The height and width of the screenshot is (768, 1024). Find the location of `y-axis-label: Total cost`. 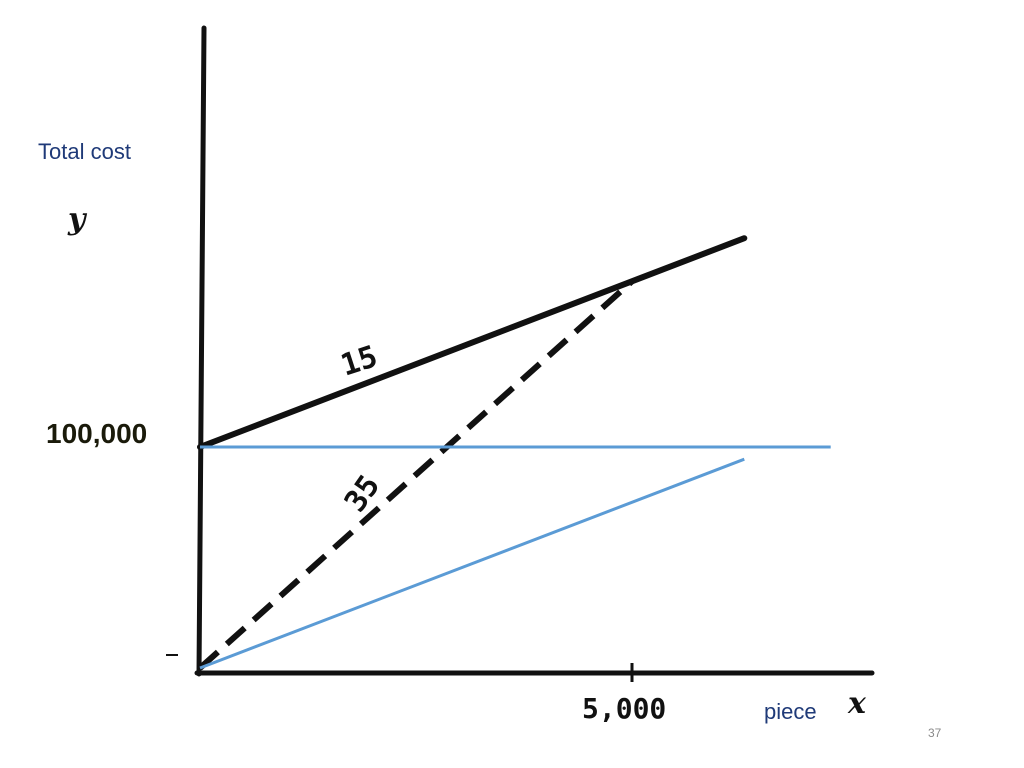

y-axis-label: Total cost is located at coordinates (84, 151).